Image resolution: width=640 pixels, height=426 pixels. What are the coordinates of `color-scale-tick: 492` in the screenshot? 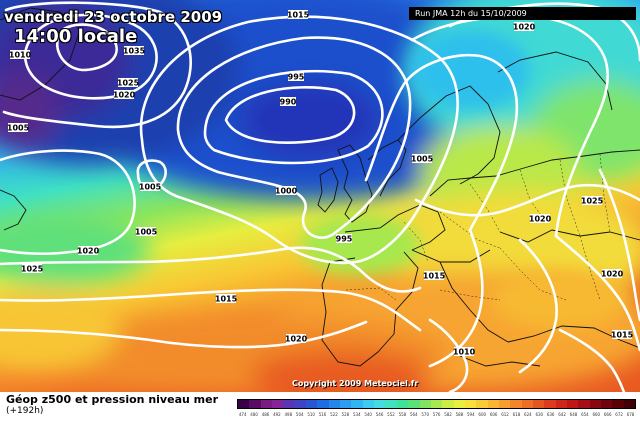 It's located at (277, 414).